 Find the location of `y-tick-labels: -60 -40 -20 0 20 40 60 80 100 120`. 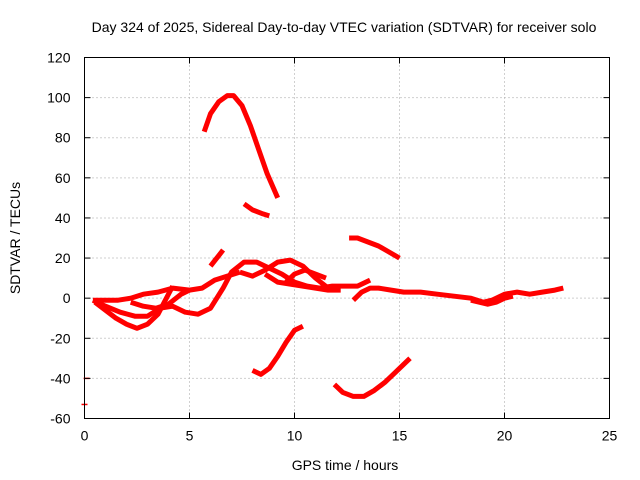

y-tick-labels: -60 -40 -20 0 20 40 60 80 100 120 is located at coordinates (59, 238).